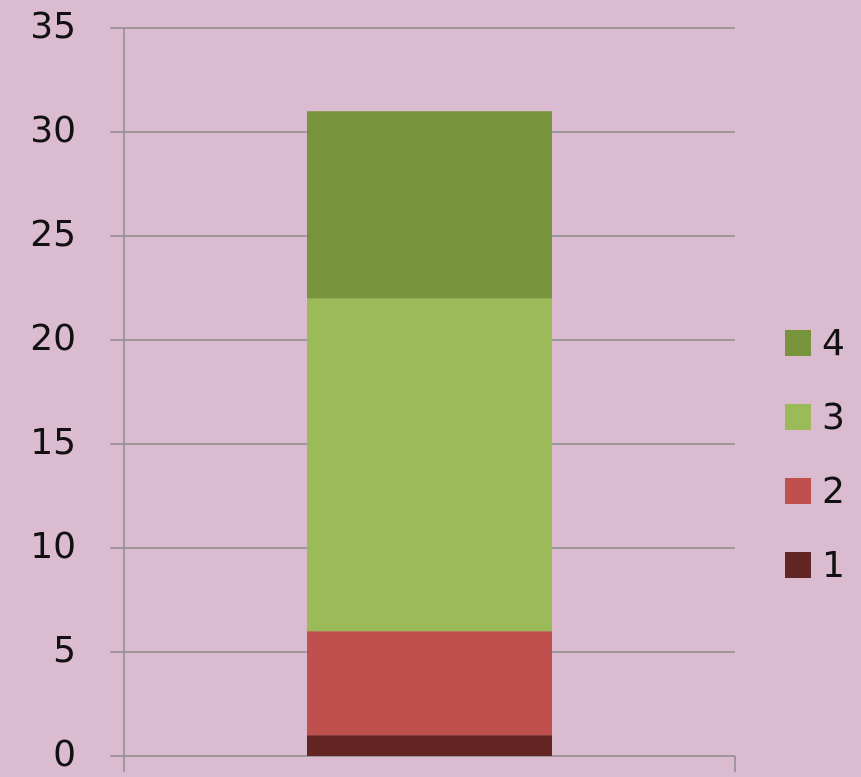 Image resolution: width=861 pixels, height=777 pixels. What do you see at coordinates (53, 546) in the screenshot?
I see `y-tick-label: 10` at bounding box center [53, 546].